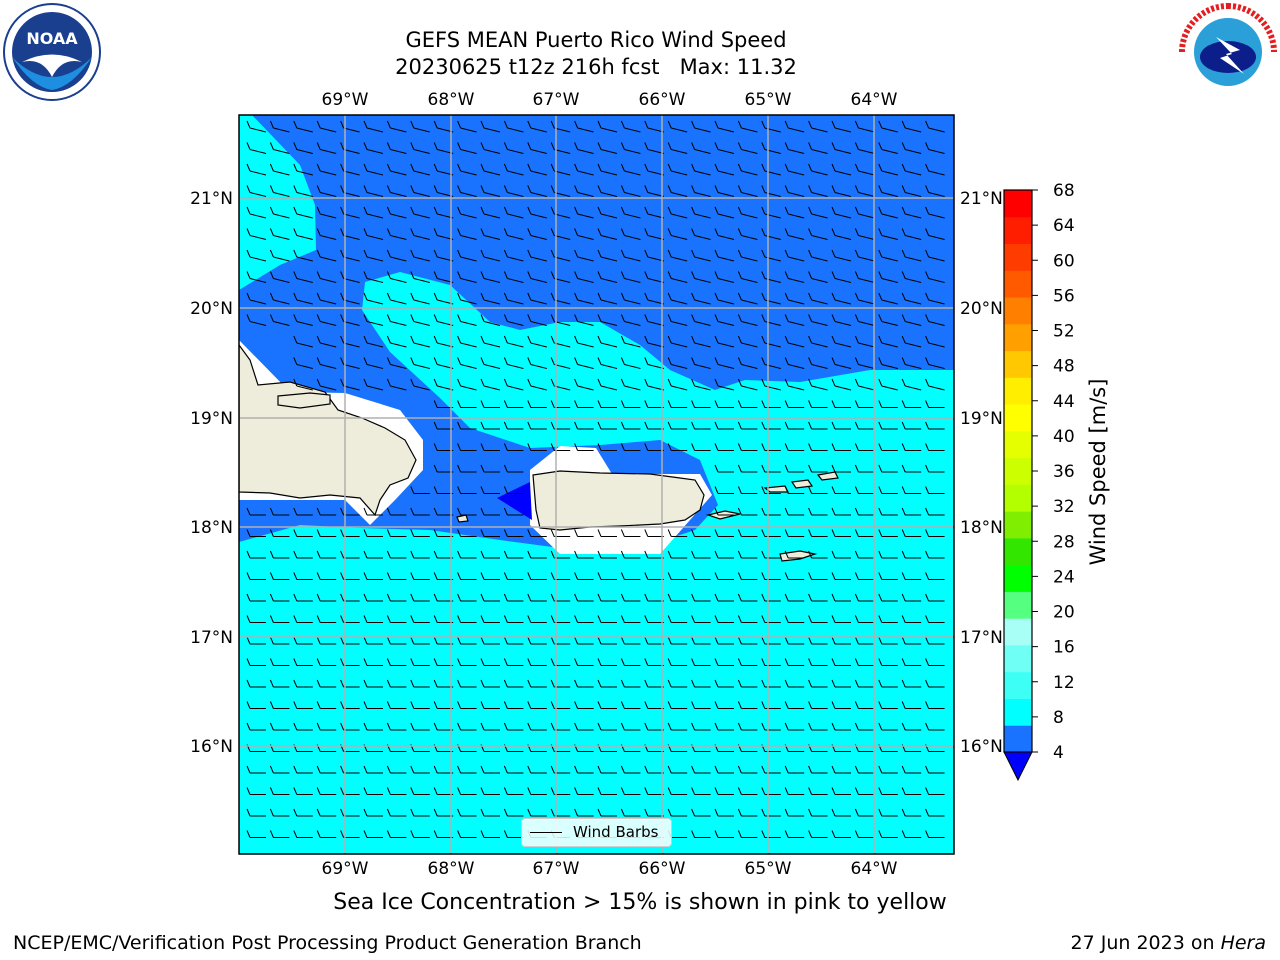 The image size is (1280, 960). Describe the element at coordinates (662, 100) in the screenshot. I see `lon-label-top: 66°W` at that location.